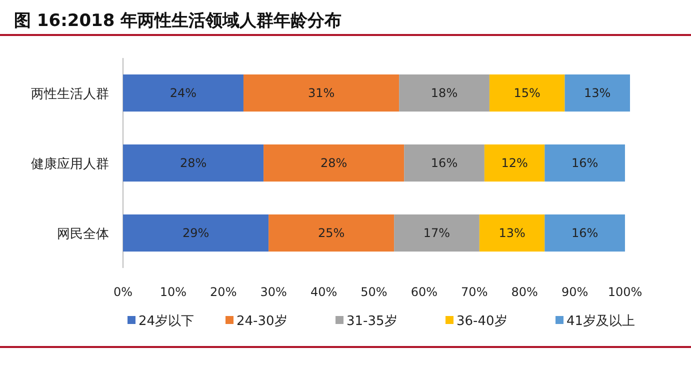  I want to click on x-tick-label: 60%, so click(424, 292).